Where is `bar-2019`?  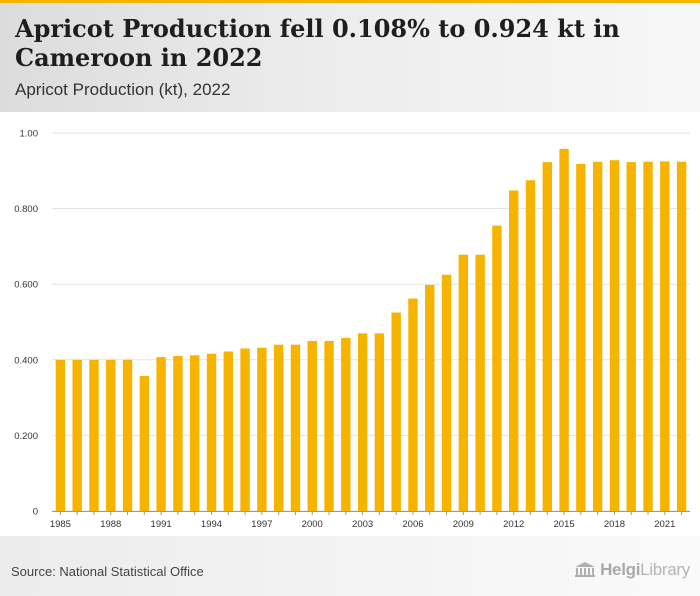
bar-2019 is located at coordinates (631, 336).